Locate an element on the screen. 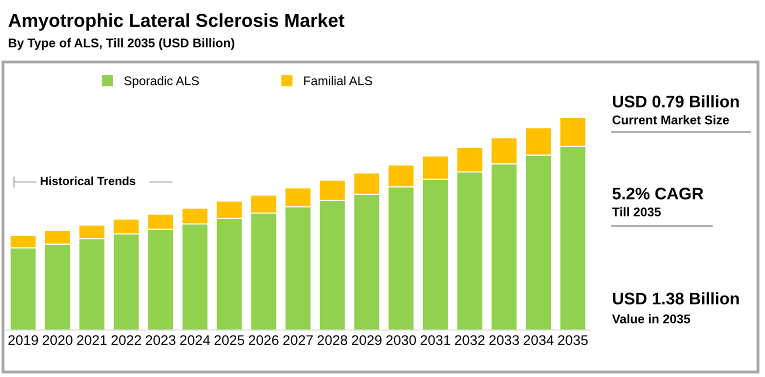  text: Till 2035 is located at coordinates (636, 211).